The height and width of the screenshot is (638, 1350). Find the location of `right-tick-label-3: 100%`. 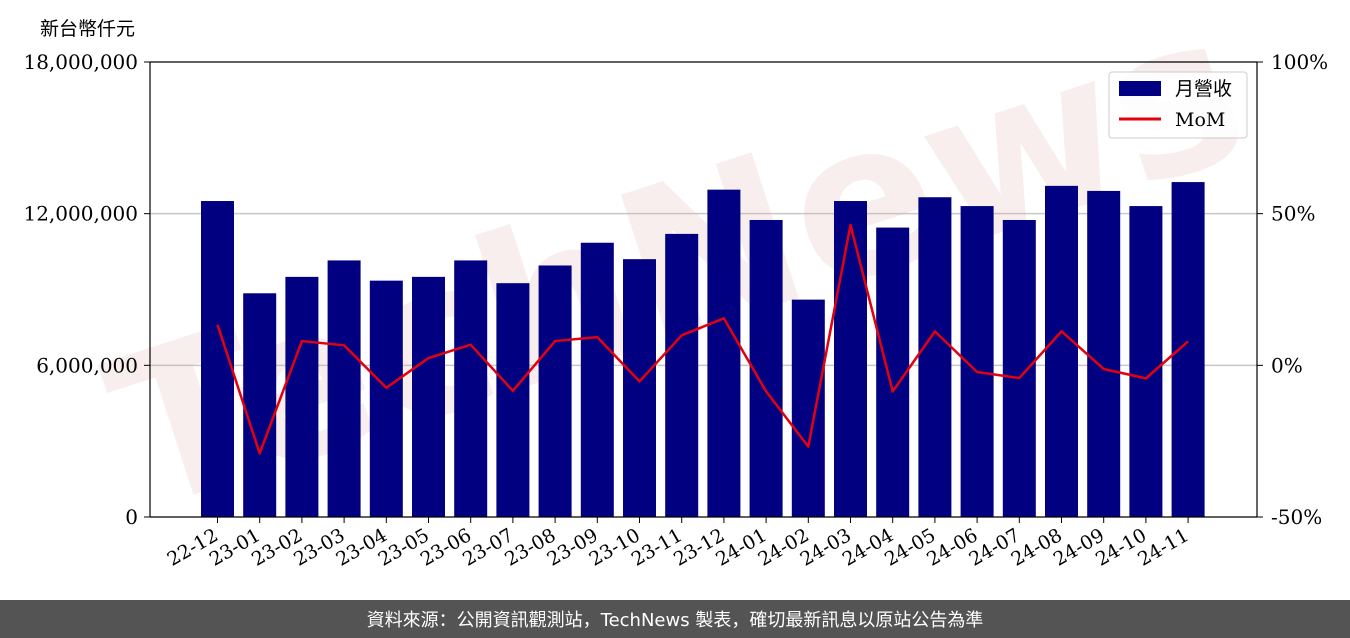

right-tick-label-3: 100% is located at coordinates (1299, 62).